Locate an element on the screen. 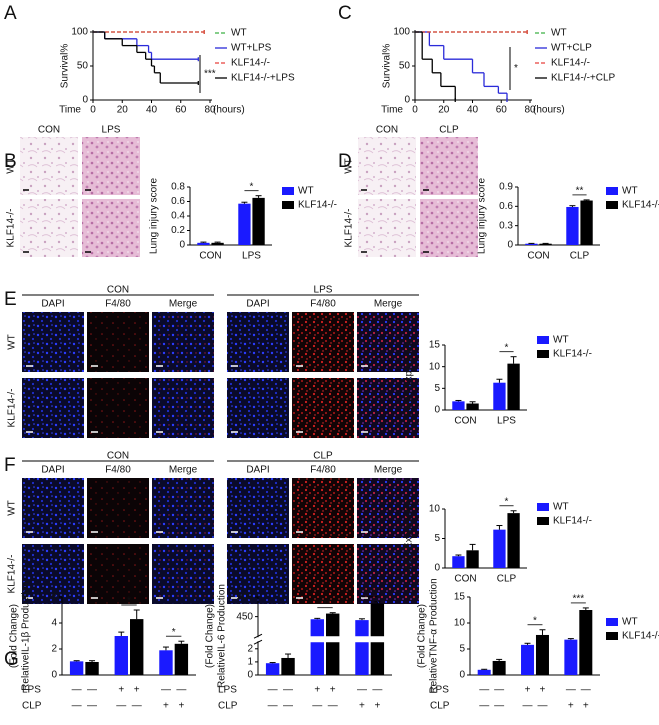 This screenshot has height=725, width=659. y-axis-label: Survival% is located at coordinates (65, 66).